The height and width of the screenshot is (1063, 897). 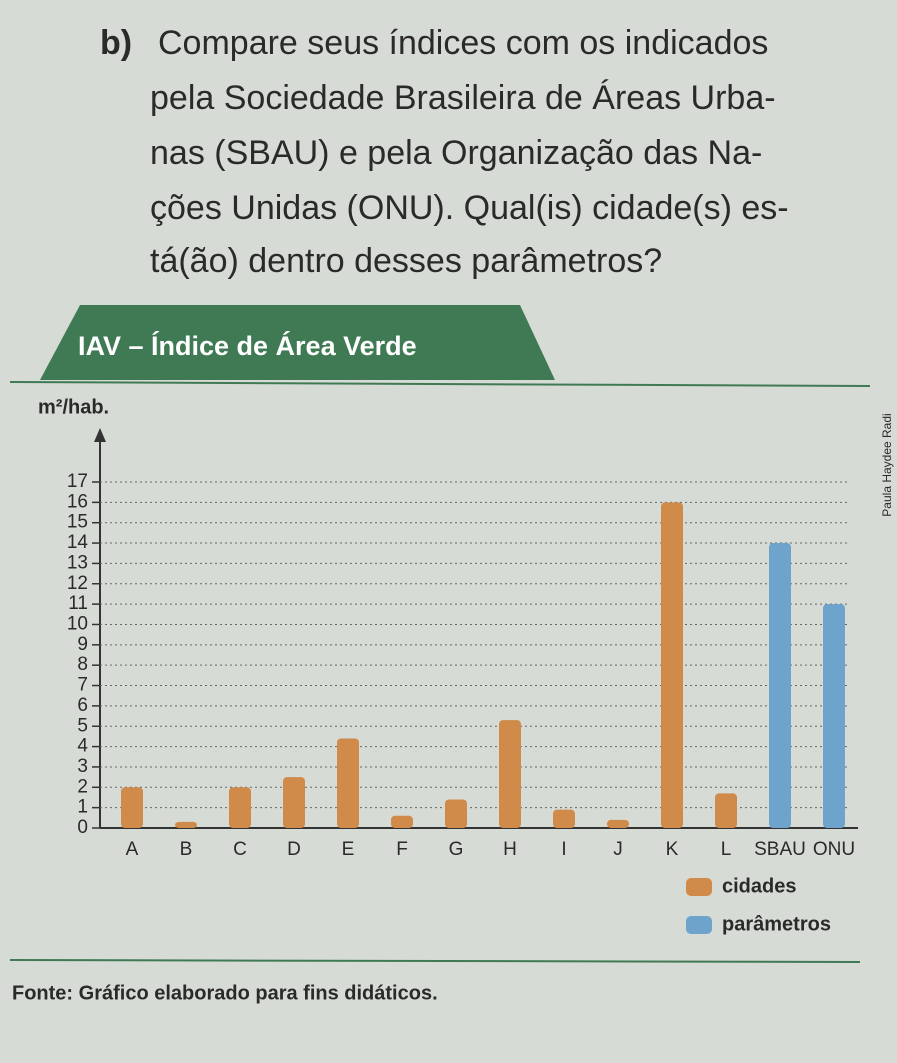 I want to click on x-tick-label: J, so click(x=618, y=849).